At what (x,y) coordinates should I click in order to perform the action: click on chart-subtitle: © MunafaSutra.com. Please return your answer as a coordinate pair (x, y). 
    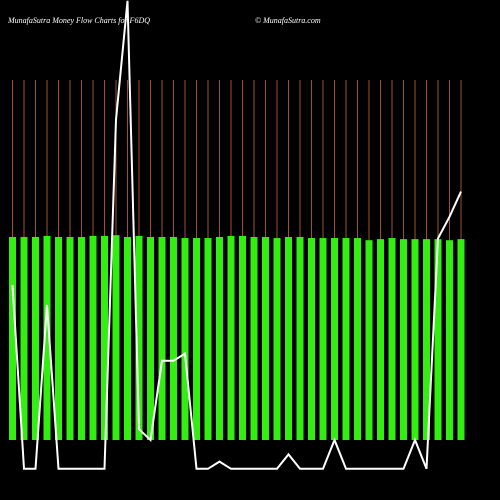
    Looking at the image, I should click on (288, 20).